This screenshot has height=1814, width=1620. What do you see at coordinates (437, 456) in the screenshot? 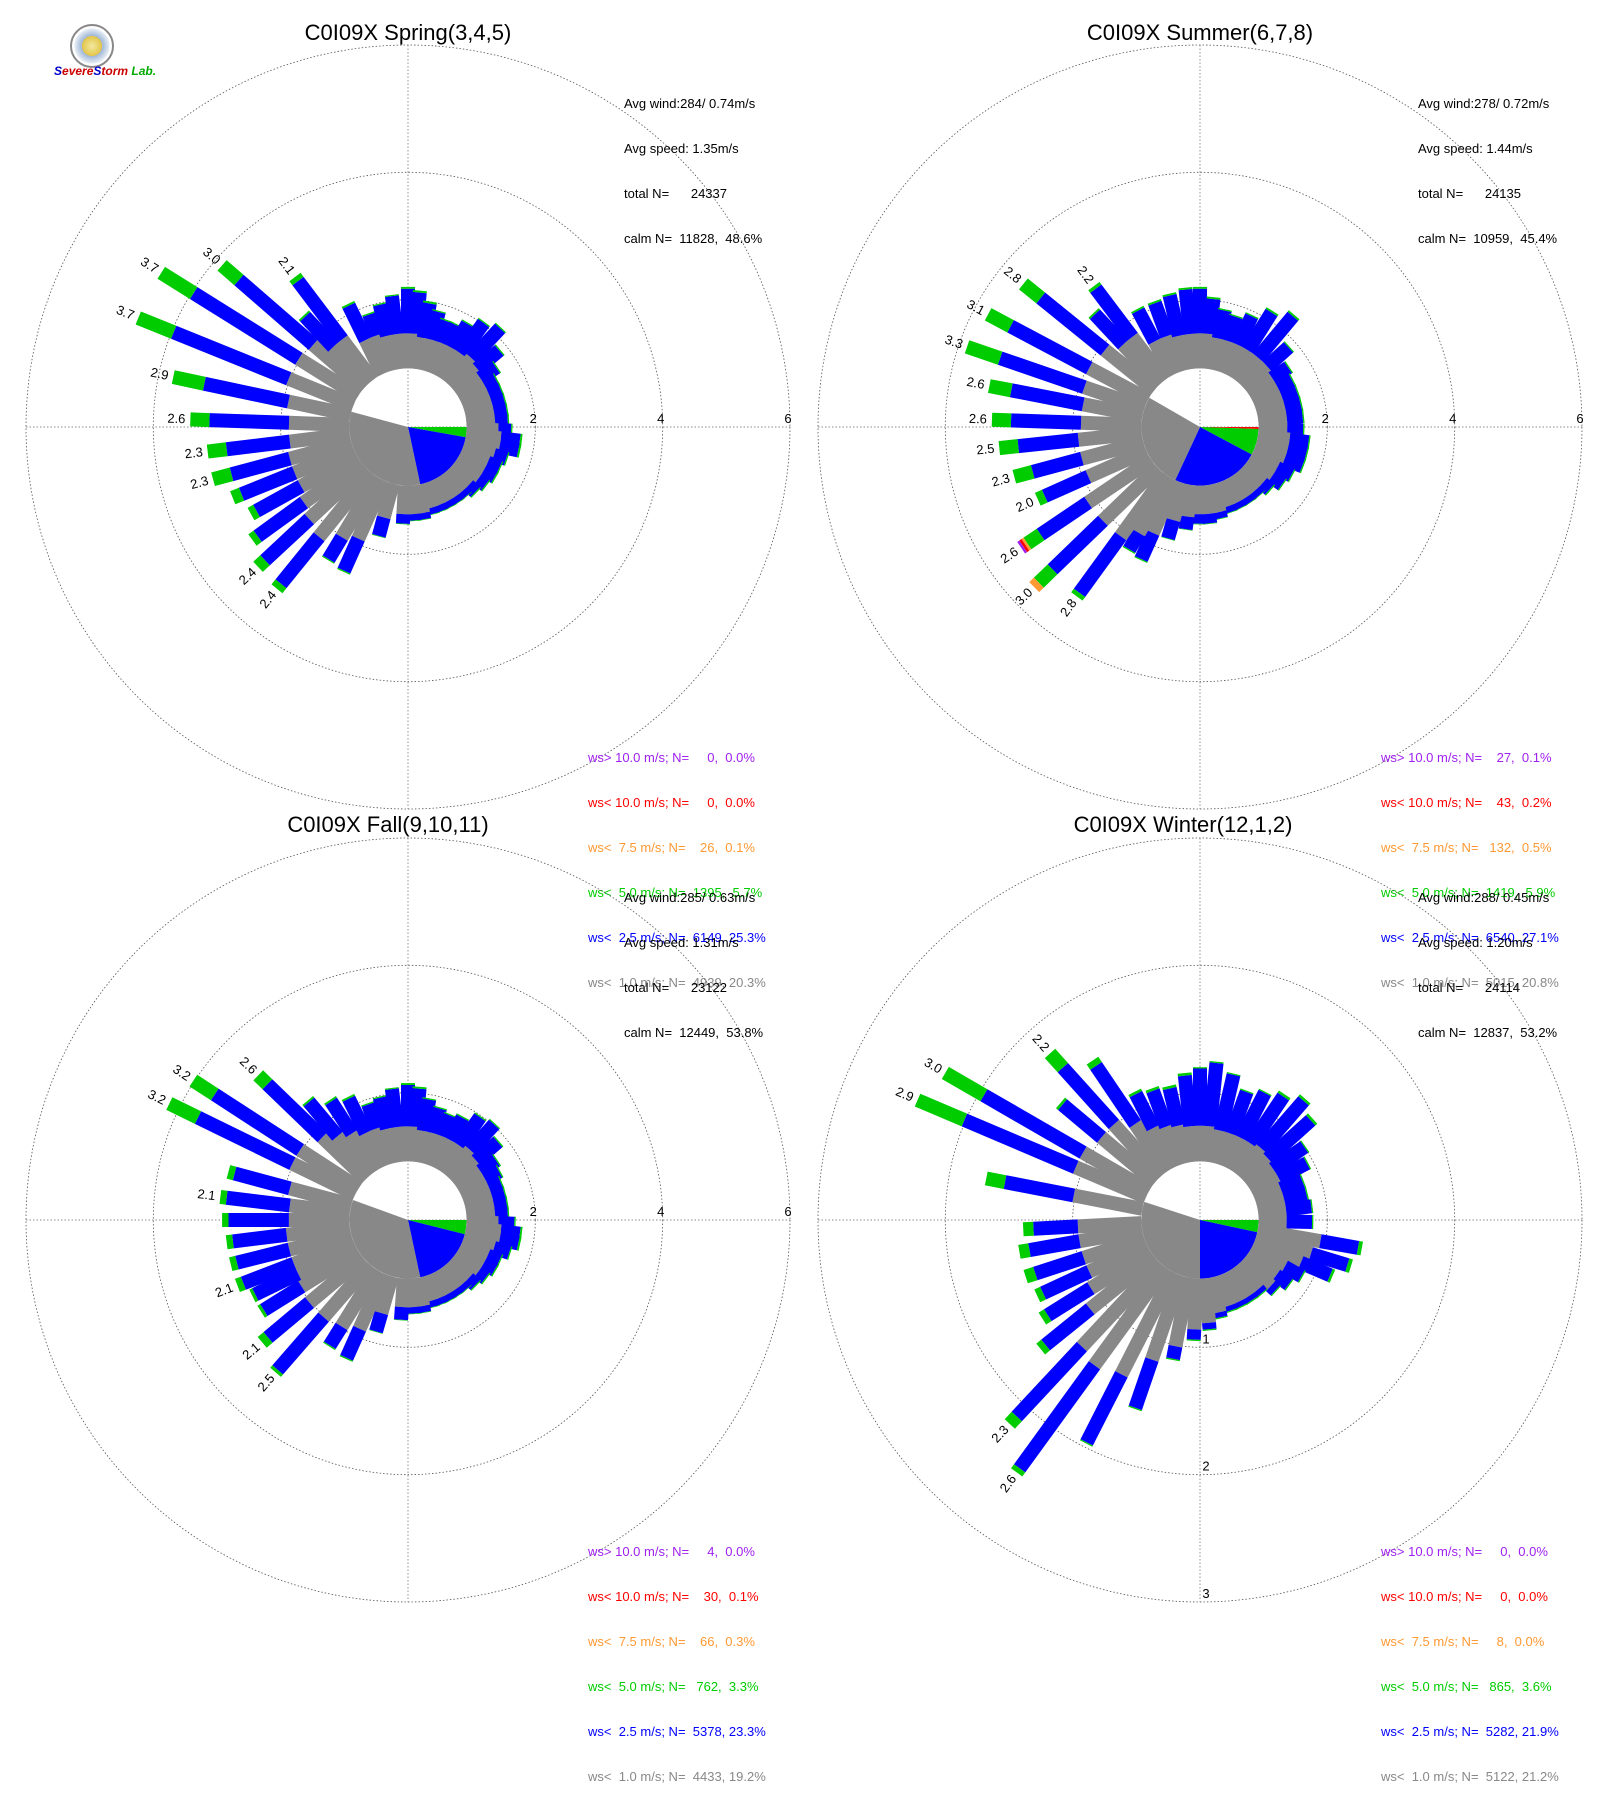
I see `calm-slice` at bounding box center [437, 456].